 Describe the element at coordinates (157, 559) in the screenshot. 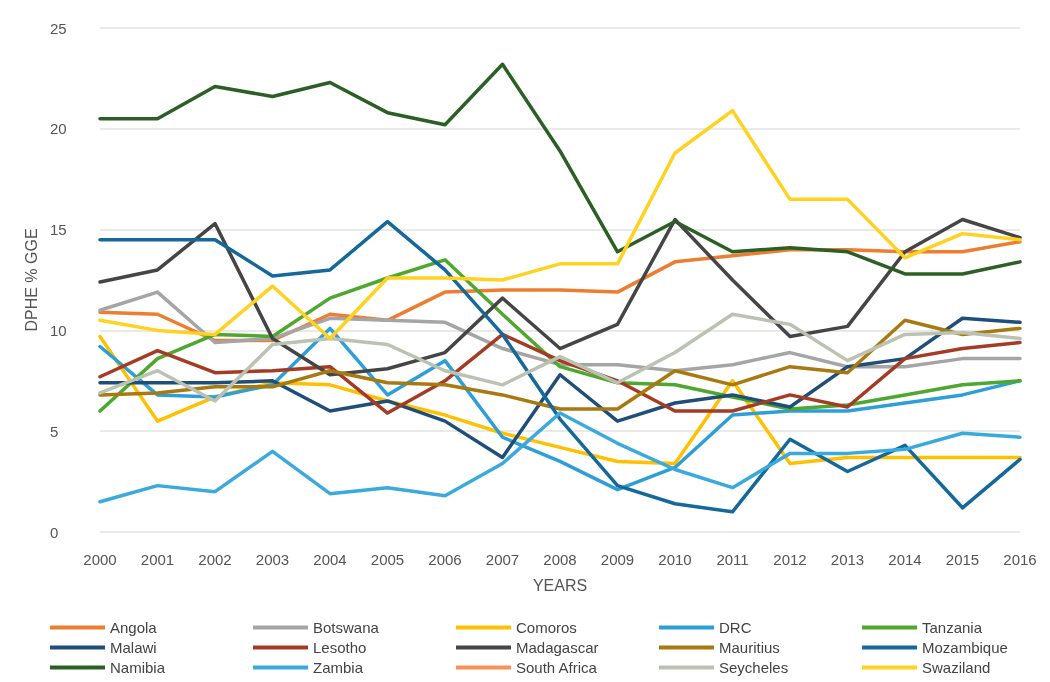

I see `x-tick-label: 2001` at that location.